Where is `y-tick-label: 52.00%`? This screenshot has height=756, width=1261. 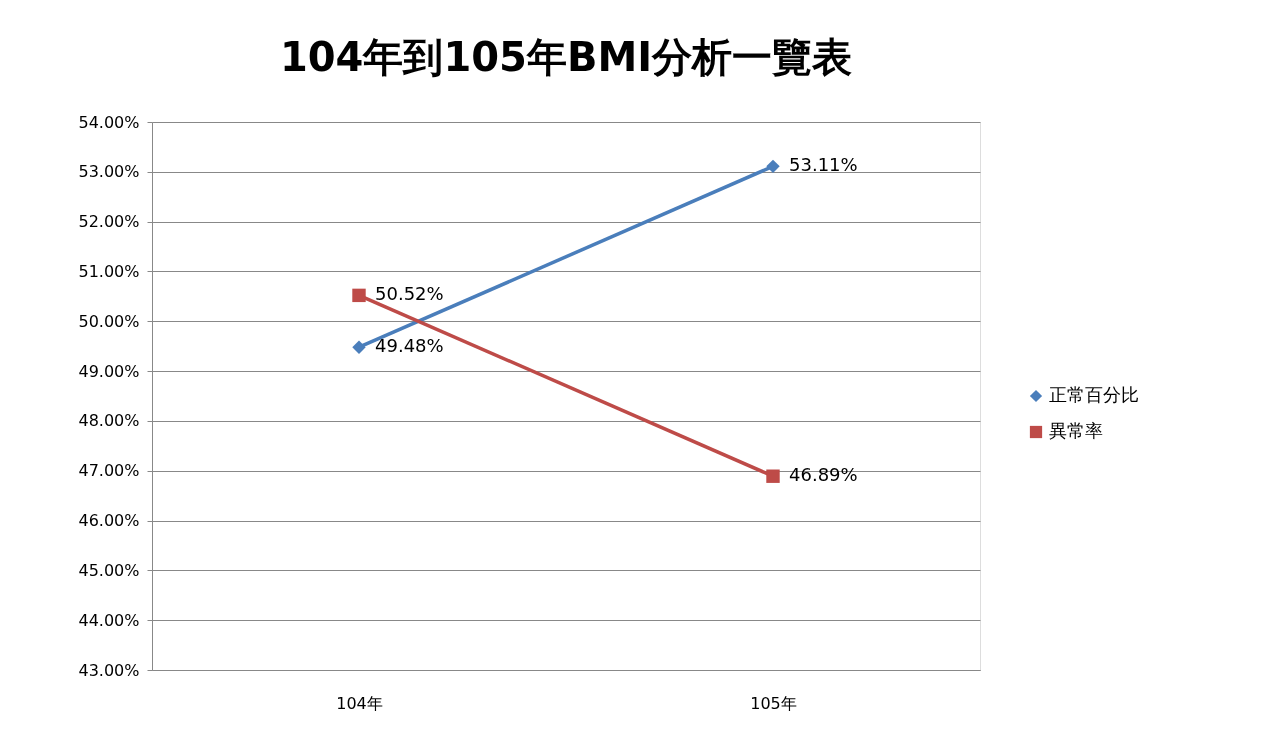
y-tick-label: 52.00% is located at coordinates (109, 222).